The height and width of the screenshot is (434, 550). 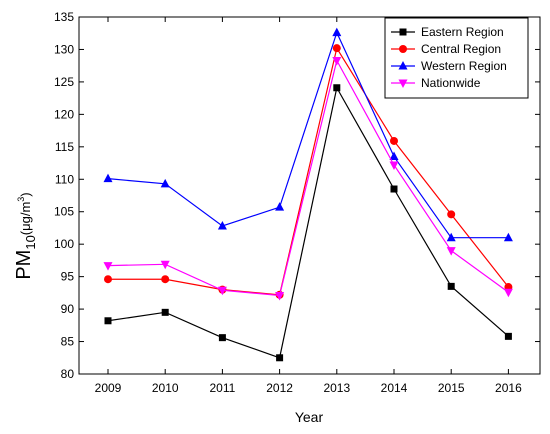 I want to click on x-tick-label: 2013, so click(x=336, y=388).